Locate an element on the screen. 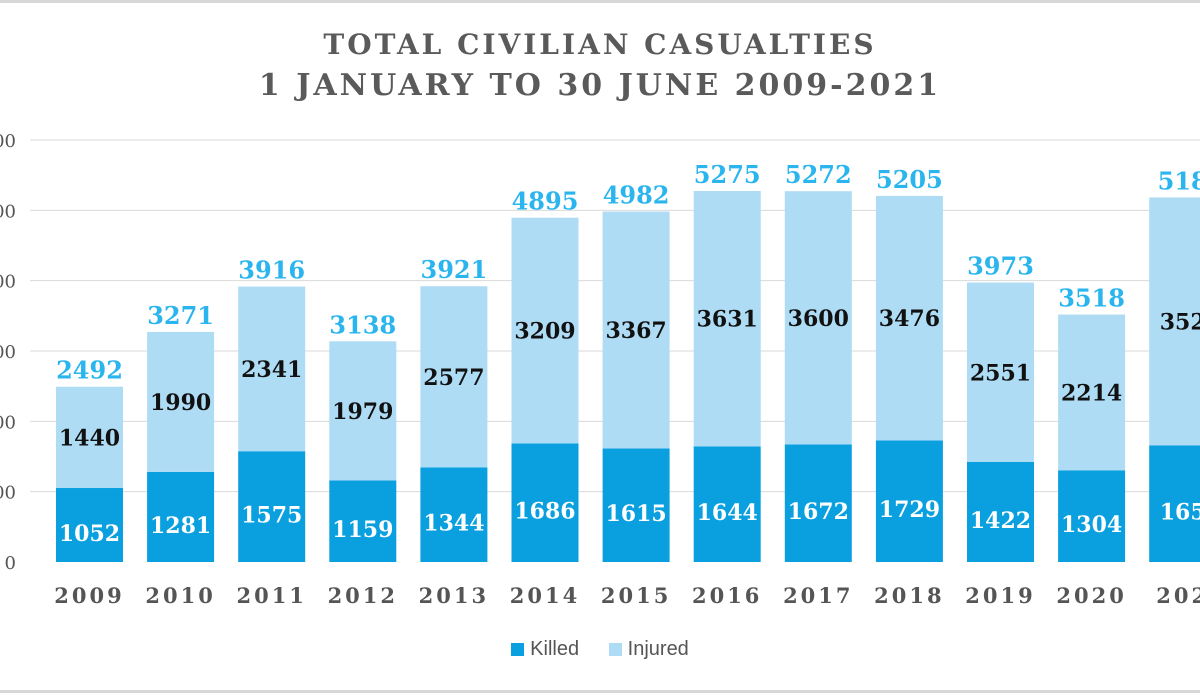 The width and height of the screenshot is (1200, 695). bar-injured-2011 is located at coordinates (272, 369).